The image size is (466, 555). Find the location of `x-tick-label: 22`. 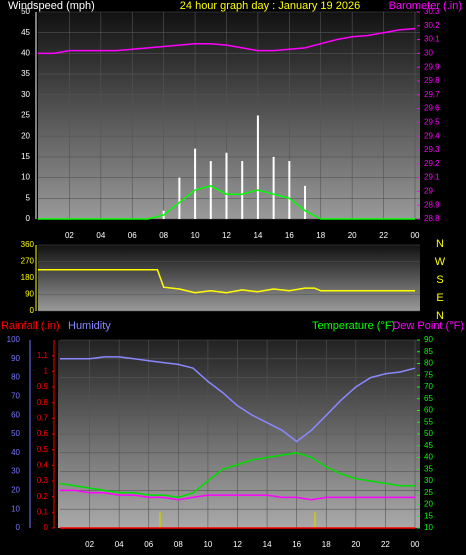

x-tick-label: 22 is located at coordinates (385, 544).